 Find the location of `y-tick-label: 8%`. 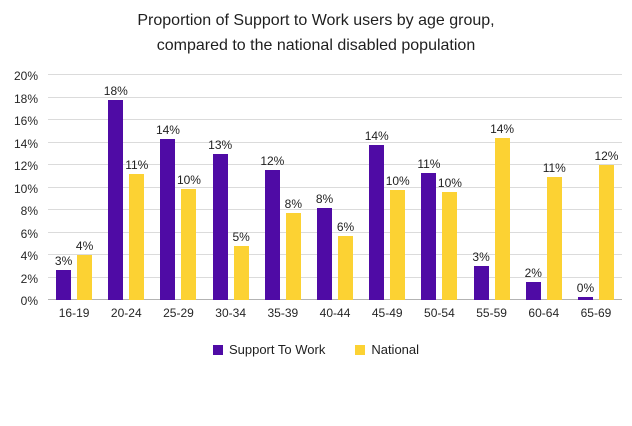

y-tick-label: 8% is located at coordinates (29, 211).